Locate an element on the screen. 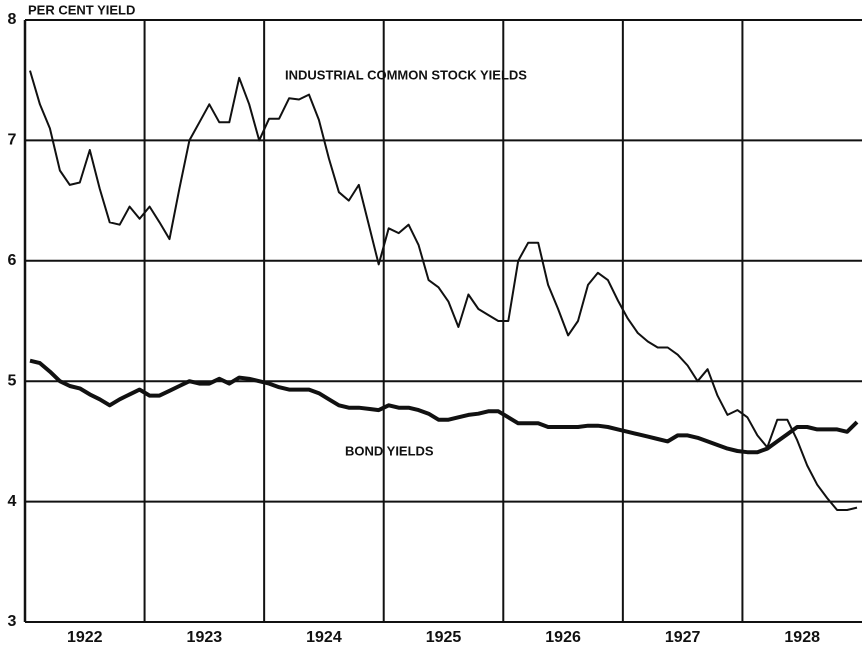 The height and width of the screenshot is (651, 863). x-tick-label: 1922 is located at coordinates (85, 637).